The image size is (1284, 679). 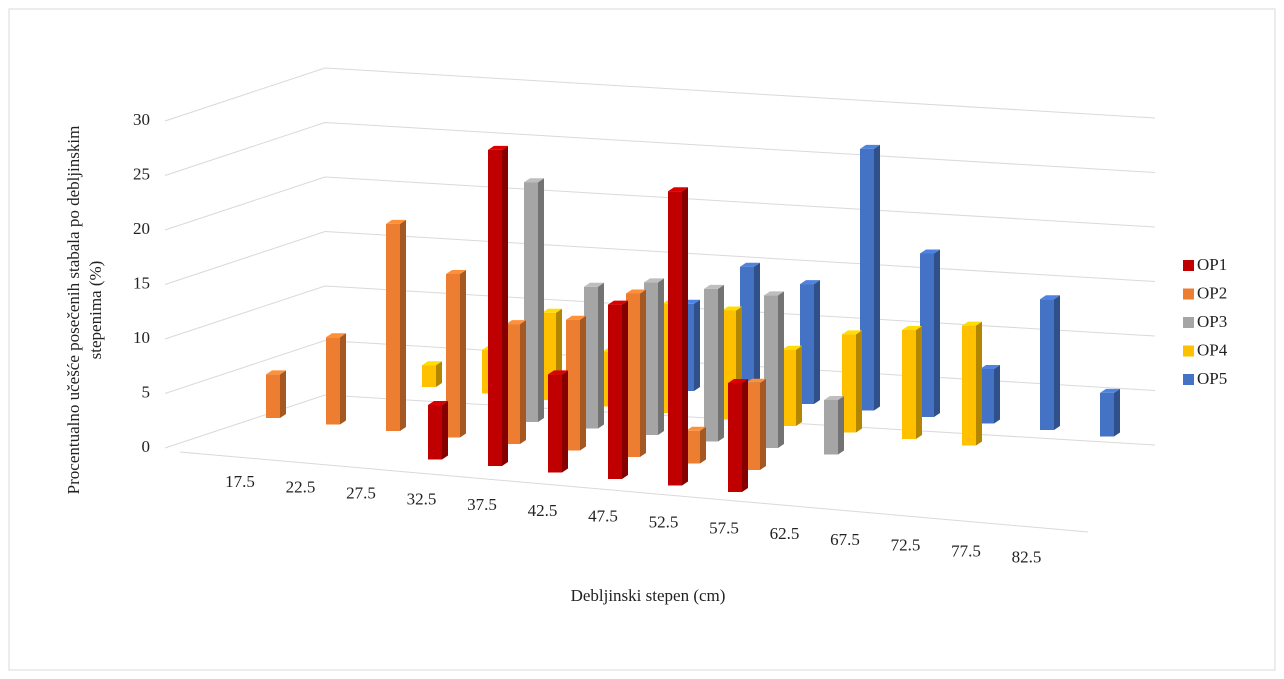 I want to click on y-tick-label: 30, so click(x=141, y=119).